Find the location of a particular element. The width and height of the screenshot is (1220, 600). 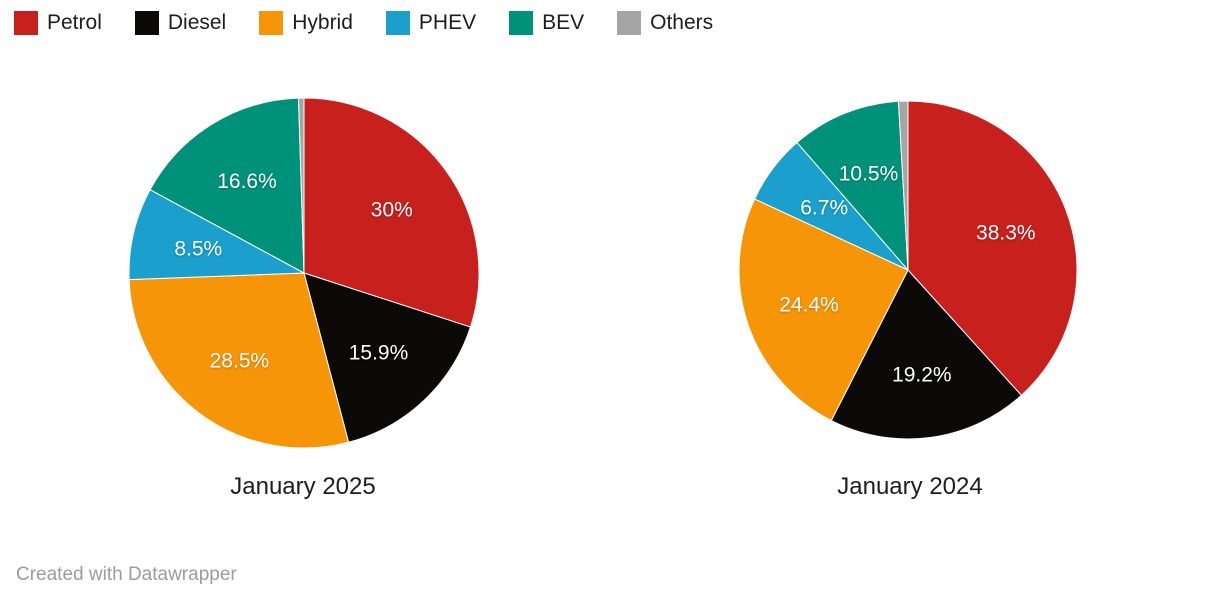

legend-item-bev: BEV is located at coordinates (546, 23).